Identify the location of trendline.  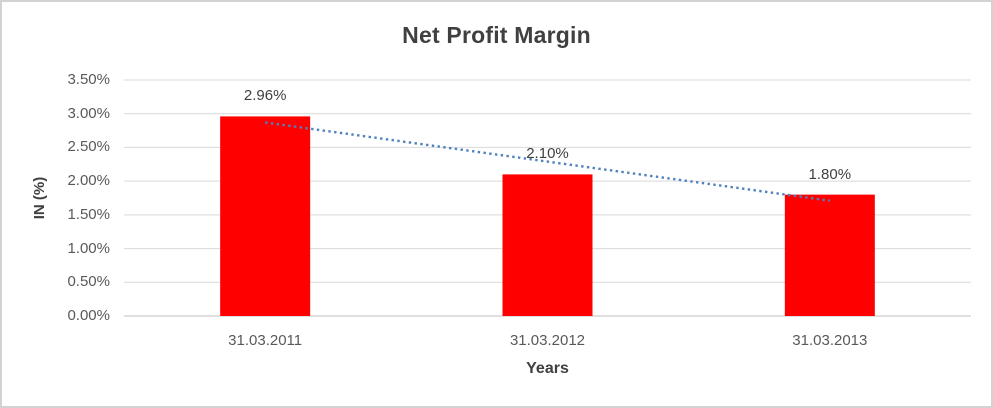
(547, 161).